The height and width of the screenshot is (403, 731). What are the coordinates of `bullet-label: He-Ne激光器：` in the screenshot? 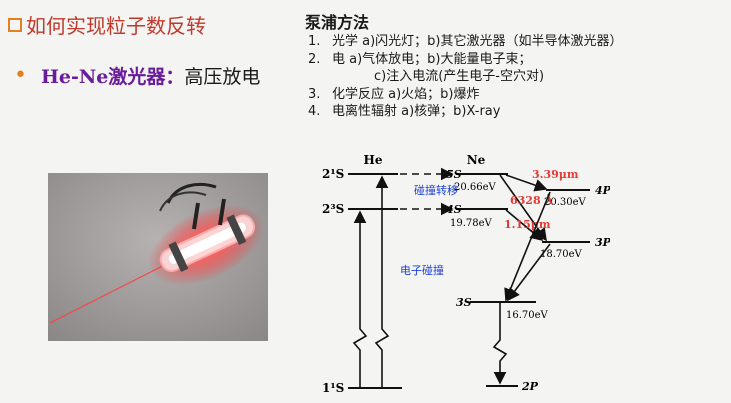 It's located at (112, 77).